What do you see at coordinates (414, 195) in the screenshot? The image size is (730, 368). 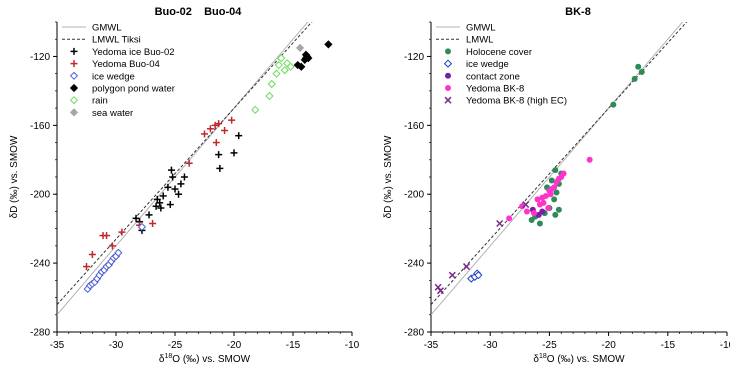 I see `y-tick-label: -200` at bounding box center [414, 195].